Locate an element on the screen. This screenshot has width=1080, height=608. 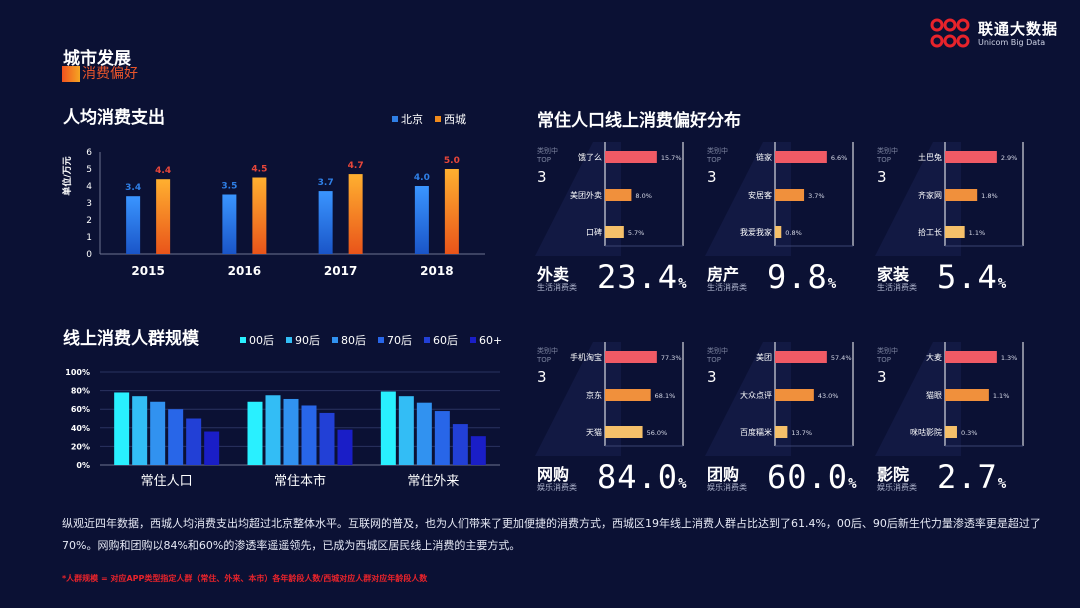
preference-panel: 手机淘宝 77.3% 京东 68.1% 天猫 56.0% 类别中 TOP 3 is located at coordinates (615, 399).